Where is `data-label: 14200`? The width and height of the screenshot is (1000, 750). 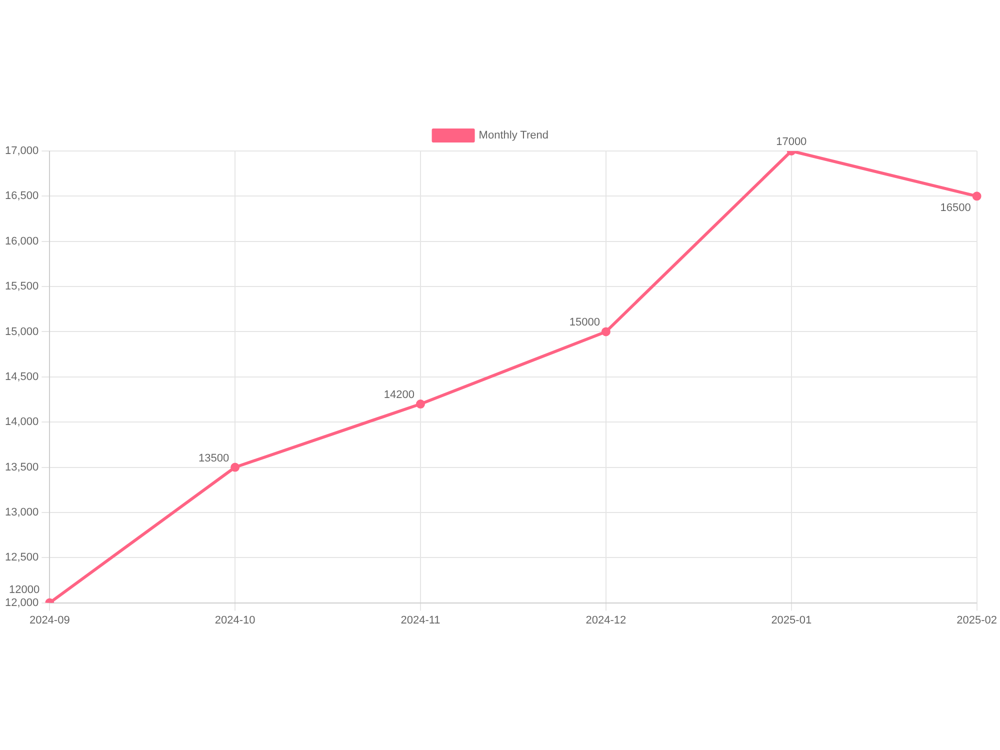
data-label: 14200 is located at coordinates (399, 395).